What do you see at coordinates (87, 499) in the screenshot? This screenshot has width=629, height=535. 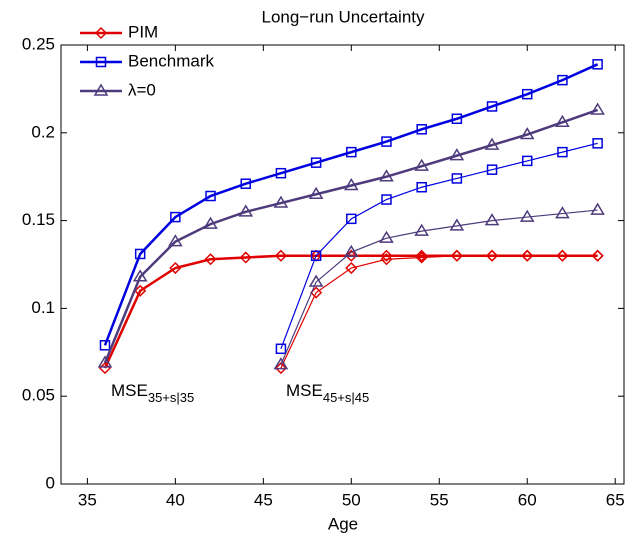 I see `x-tick-label: 35` at bounding box center [87, 499].